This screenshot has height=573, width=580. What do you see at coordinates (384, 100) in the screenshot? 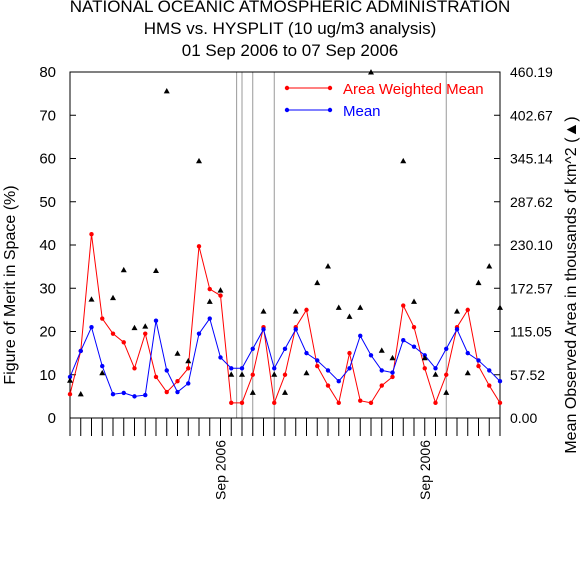
I see `legend: Area Weighted Mean Mean` at bounding box center [384, 100].